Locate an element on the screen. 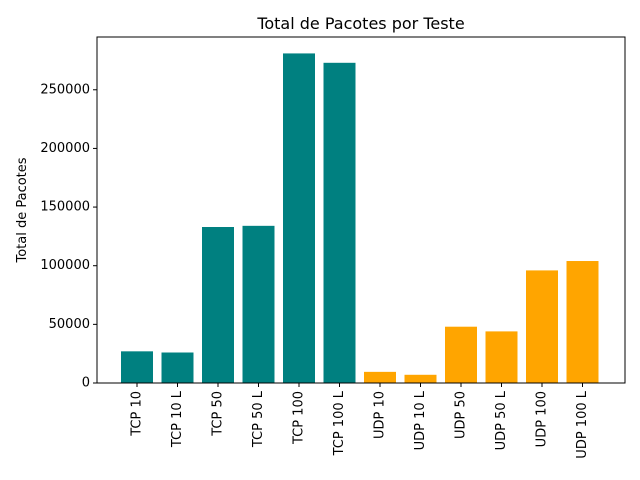  x-tick-label: TCP 50 is located at coordinates (218, 414).